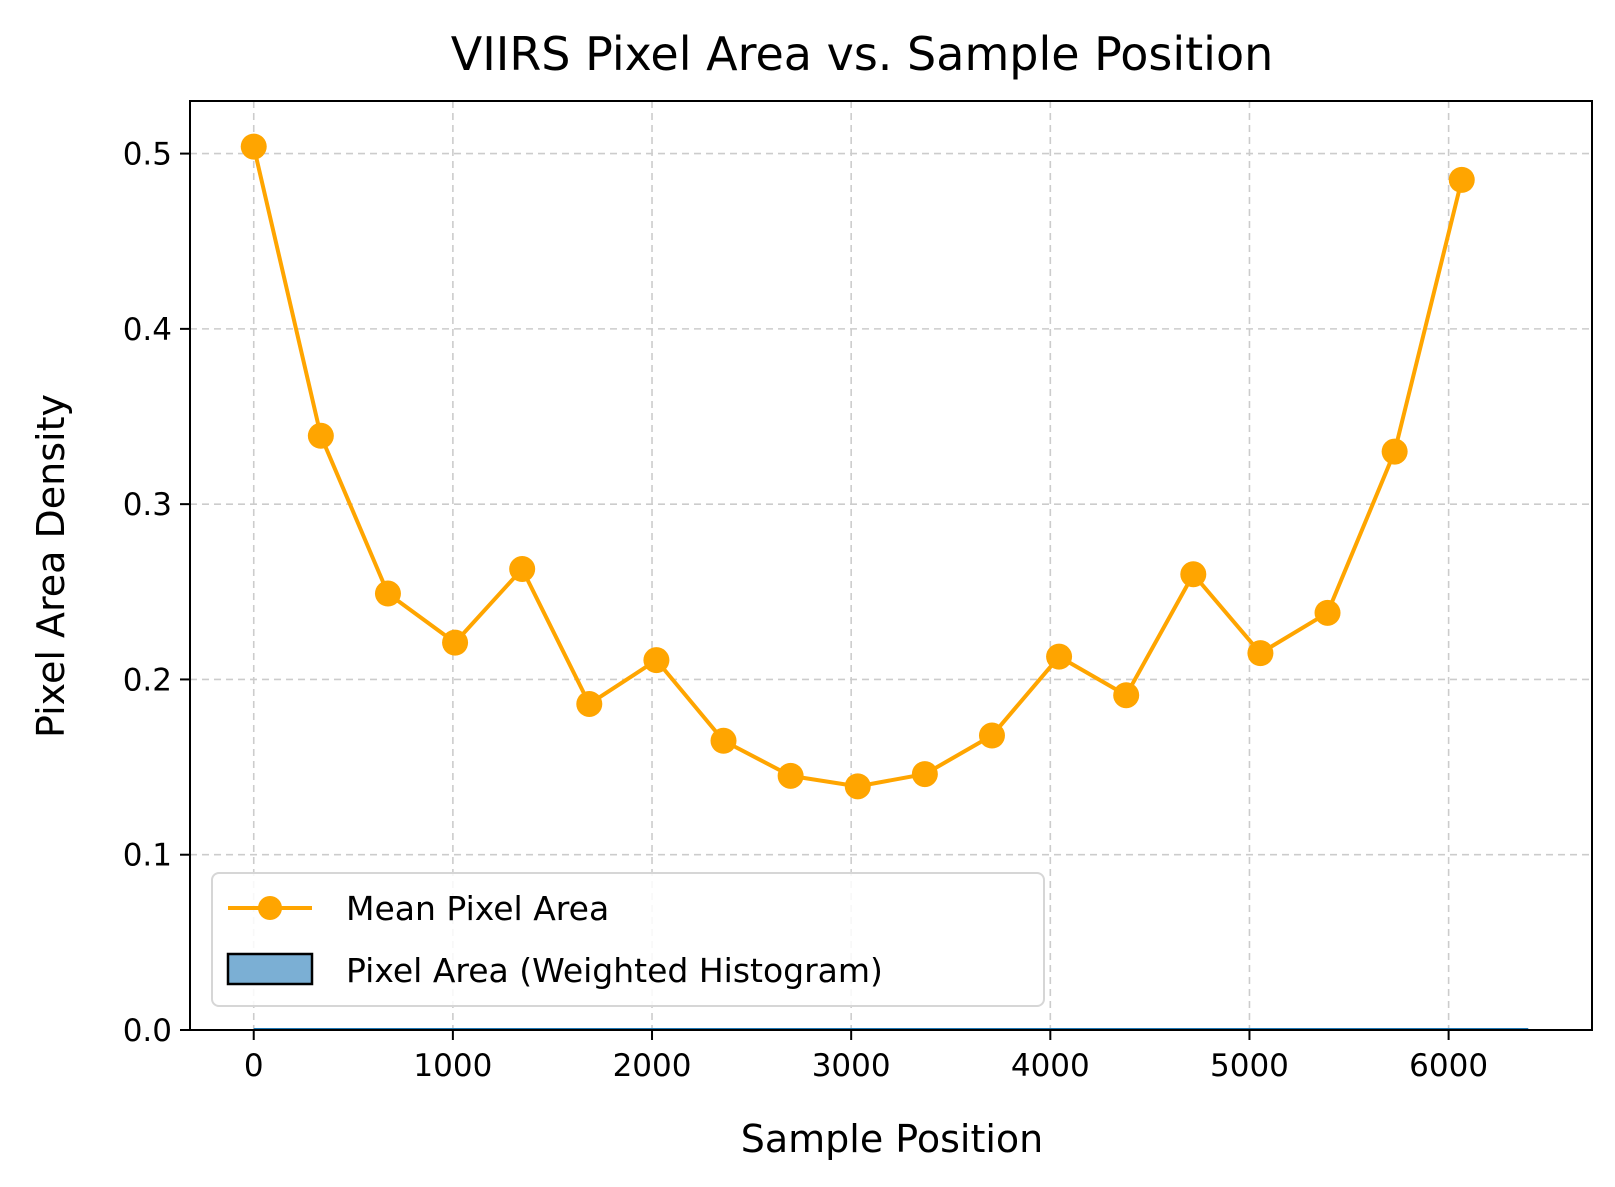  I want to click on x-tick-label: 2000, so click(652, 1066).